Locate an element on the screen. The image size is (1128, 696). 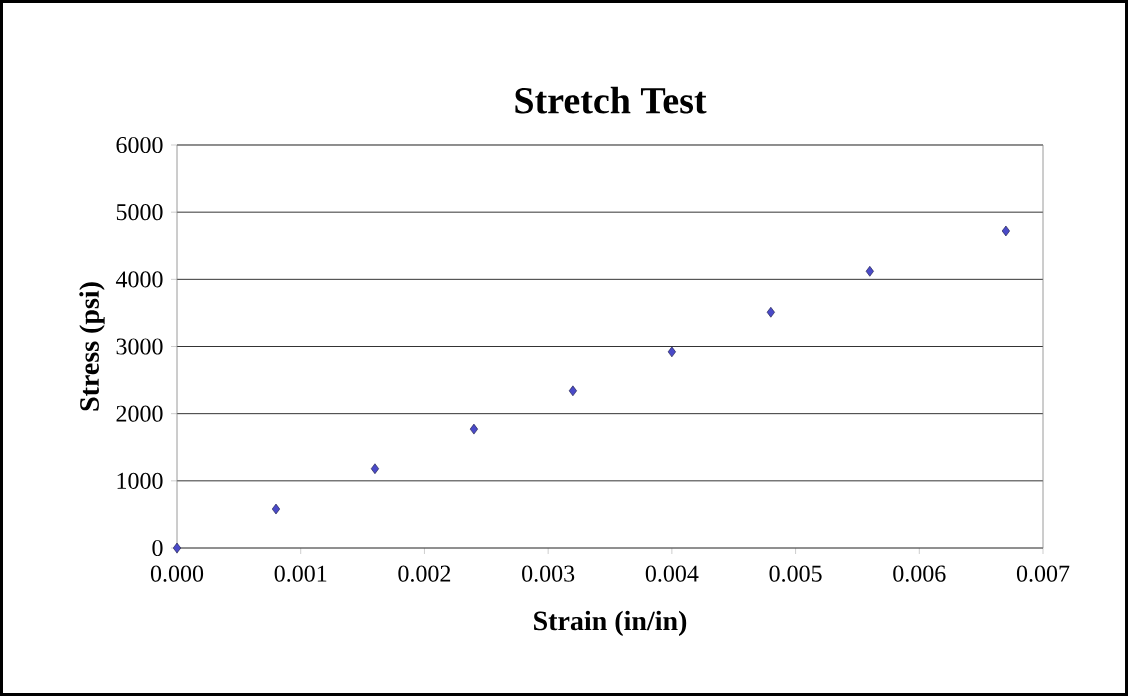
x-tick-label: 0.006 is located at coordinates (919, 573).